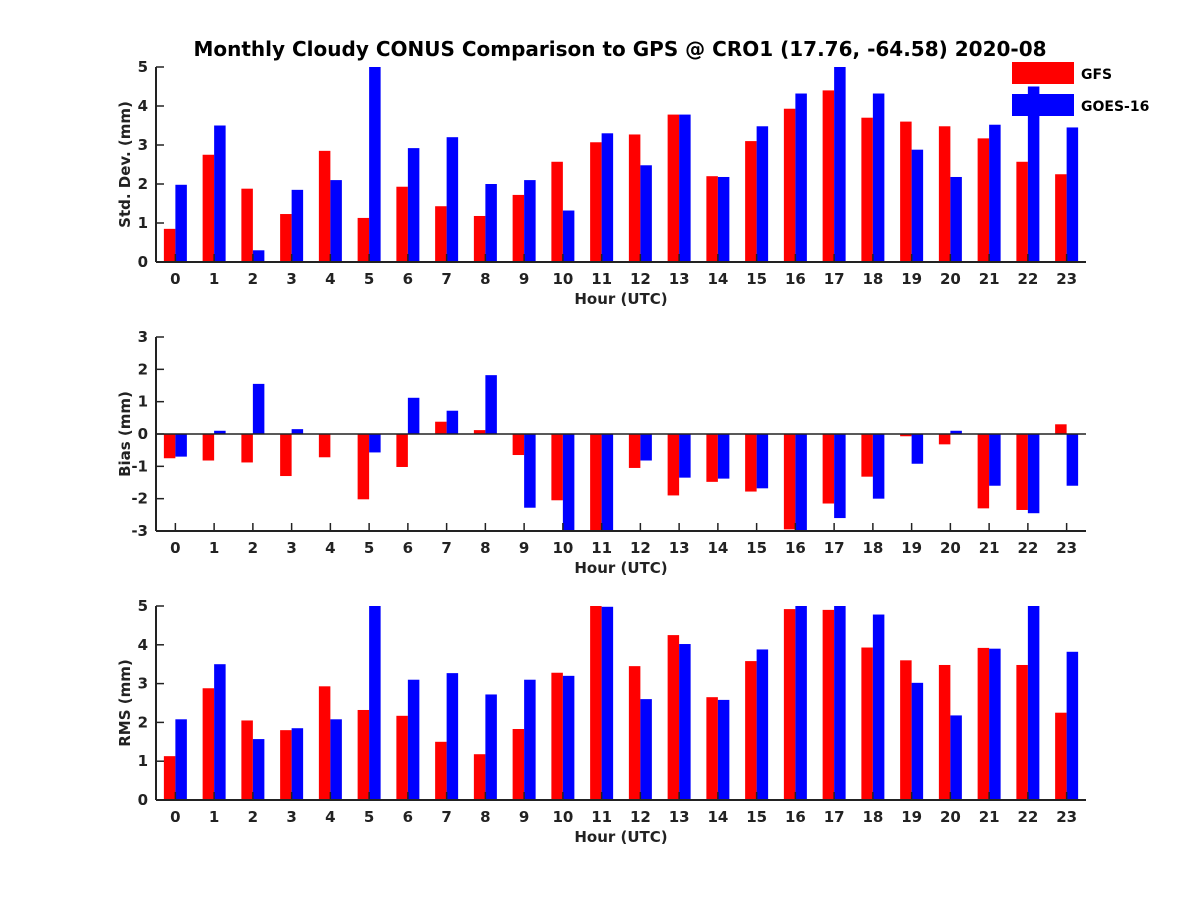 The image size is (1200, 900). What do you see at coordinates (214, 548) in the screenshot?
I see `x-tick-label: 1` at bounding box center [214, 548].